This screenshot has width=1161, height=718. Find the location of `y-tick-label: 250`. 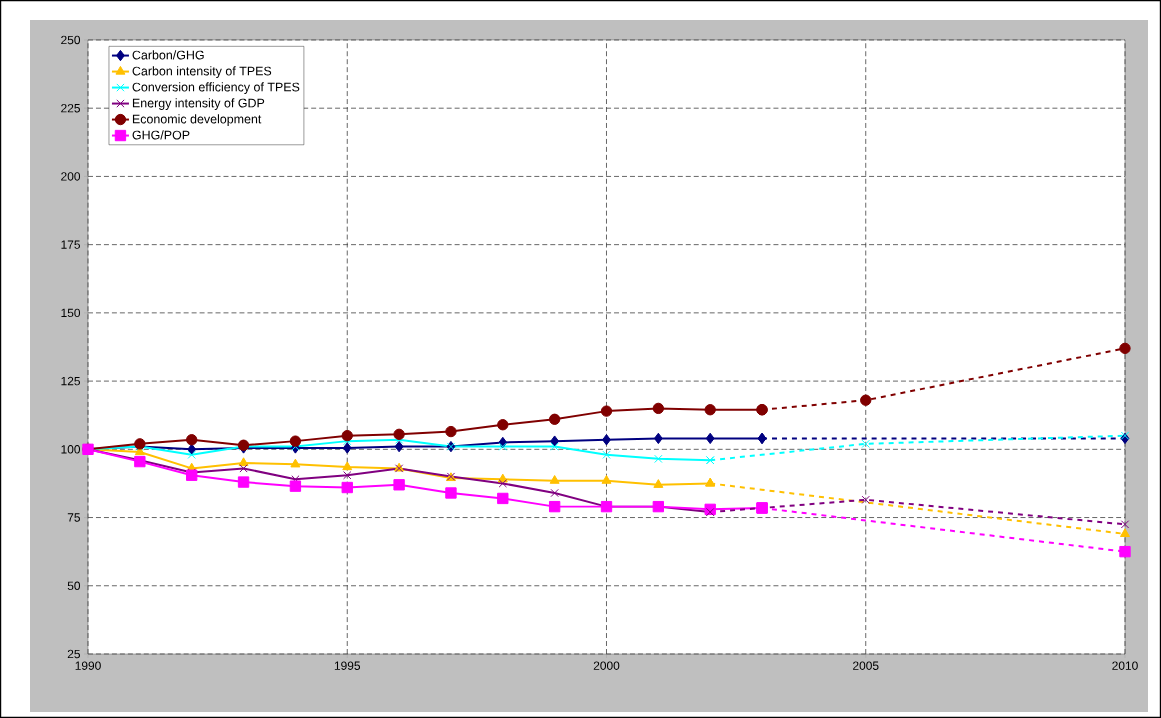

y-tick-label: 250 is located at coordinates (71, 40).